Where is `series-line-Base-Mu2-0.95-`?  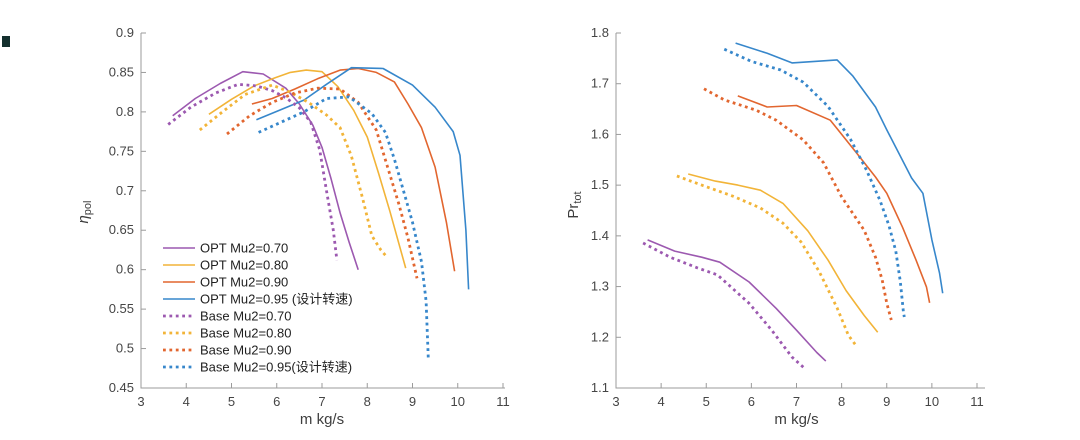
series-line-Base-Mu2-0.95- is located at coordinates (814, 182).